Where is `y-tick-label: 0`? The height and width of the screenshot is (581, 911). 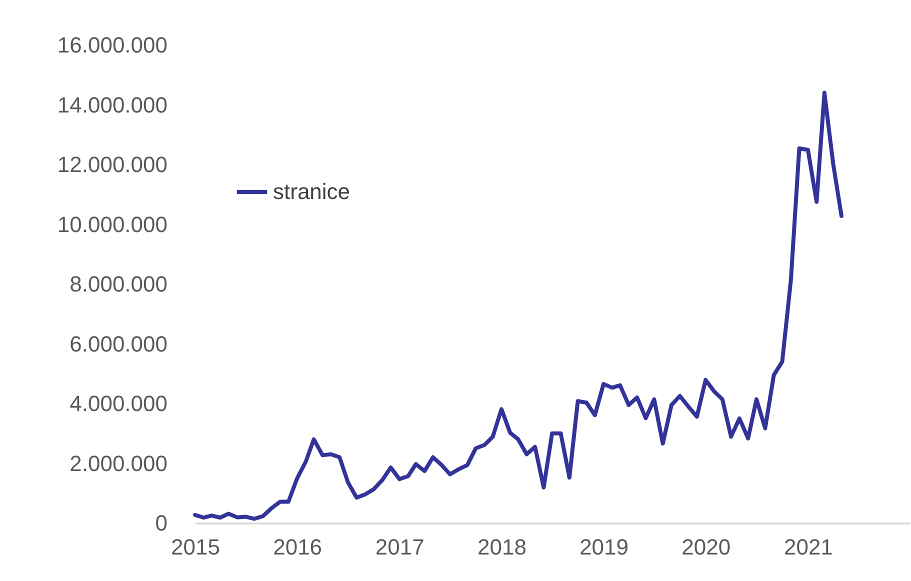 y-tick-label: 0 is located at coordinates (161, 523).